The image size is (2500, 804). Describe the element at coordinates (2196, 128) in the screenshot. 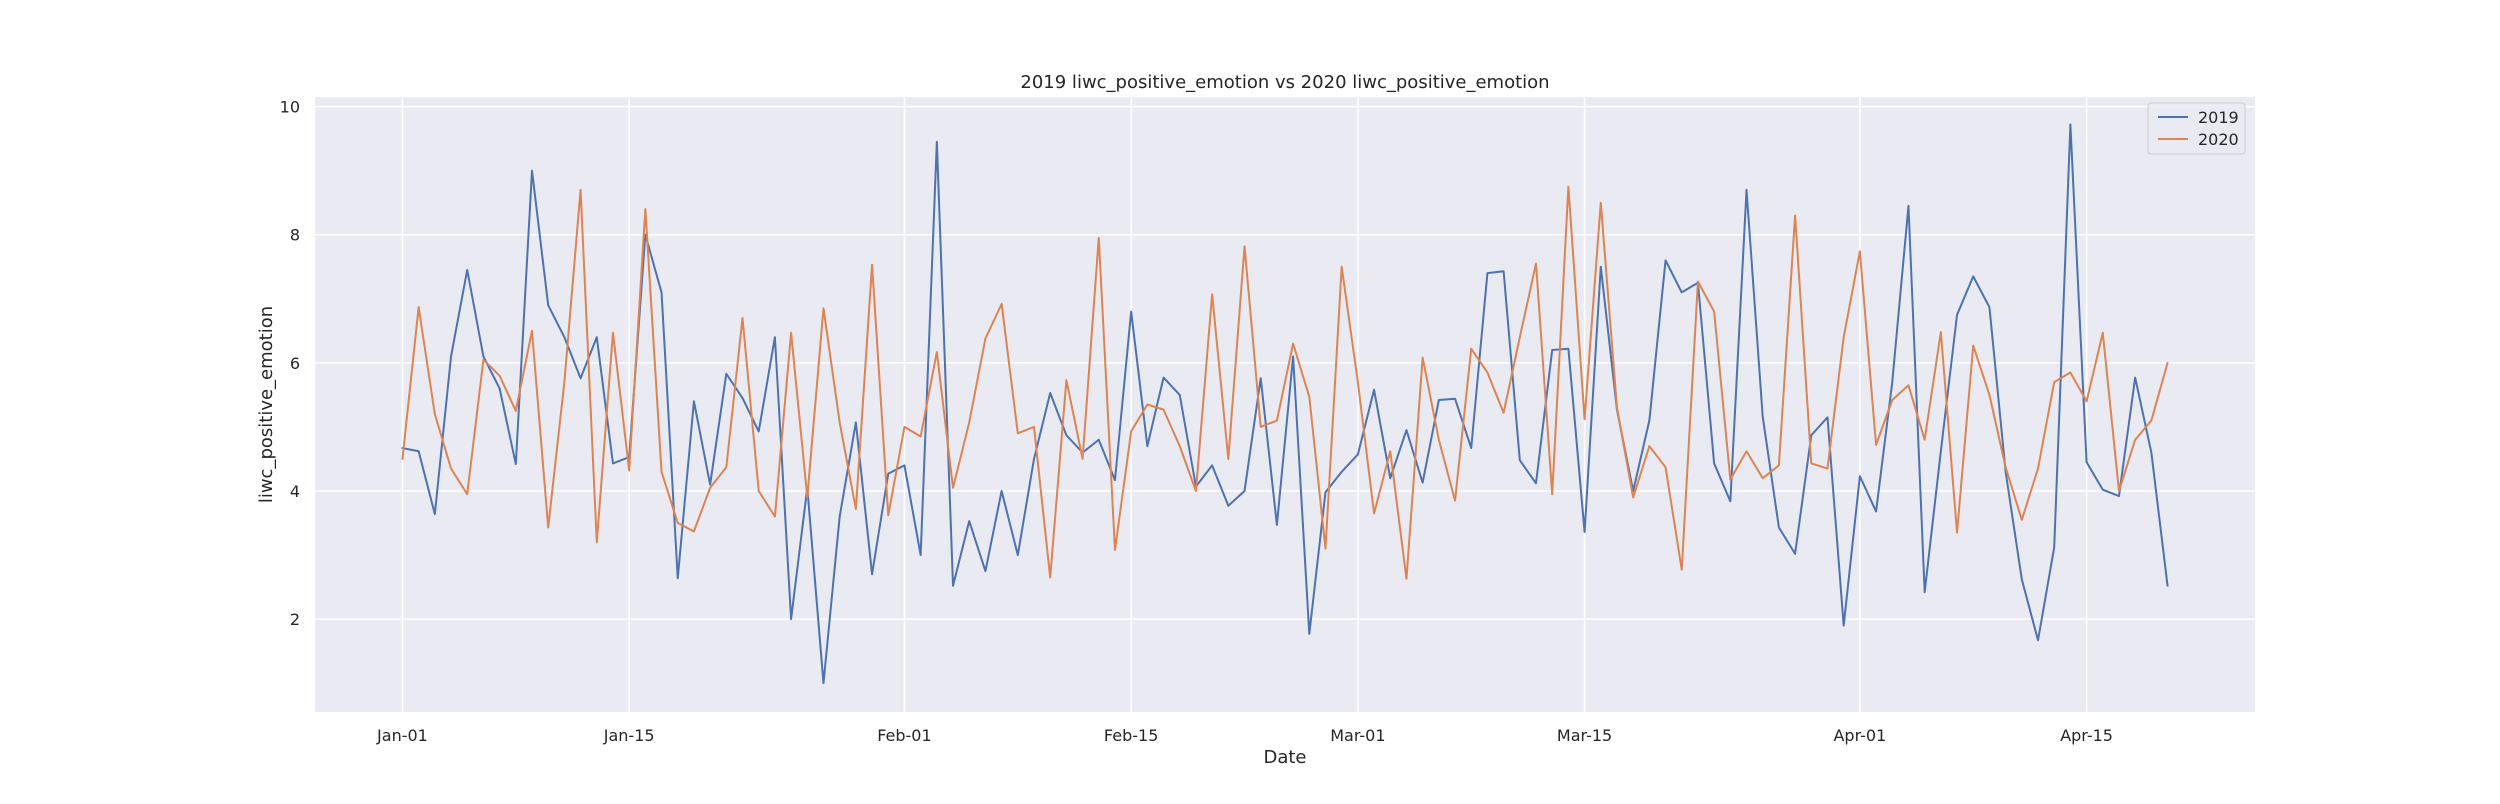

I see `legend: 2019 2020` at that location.